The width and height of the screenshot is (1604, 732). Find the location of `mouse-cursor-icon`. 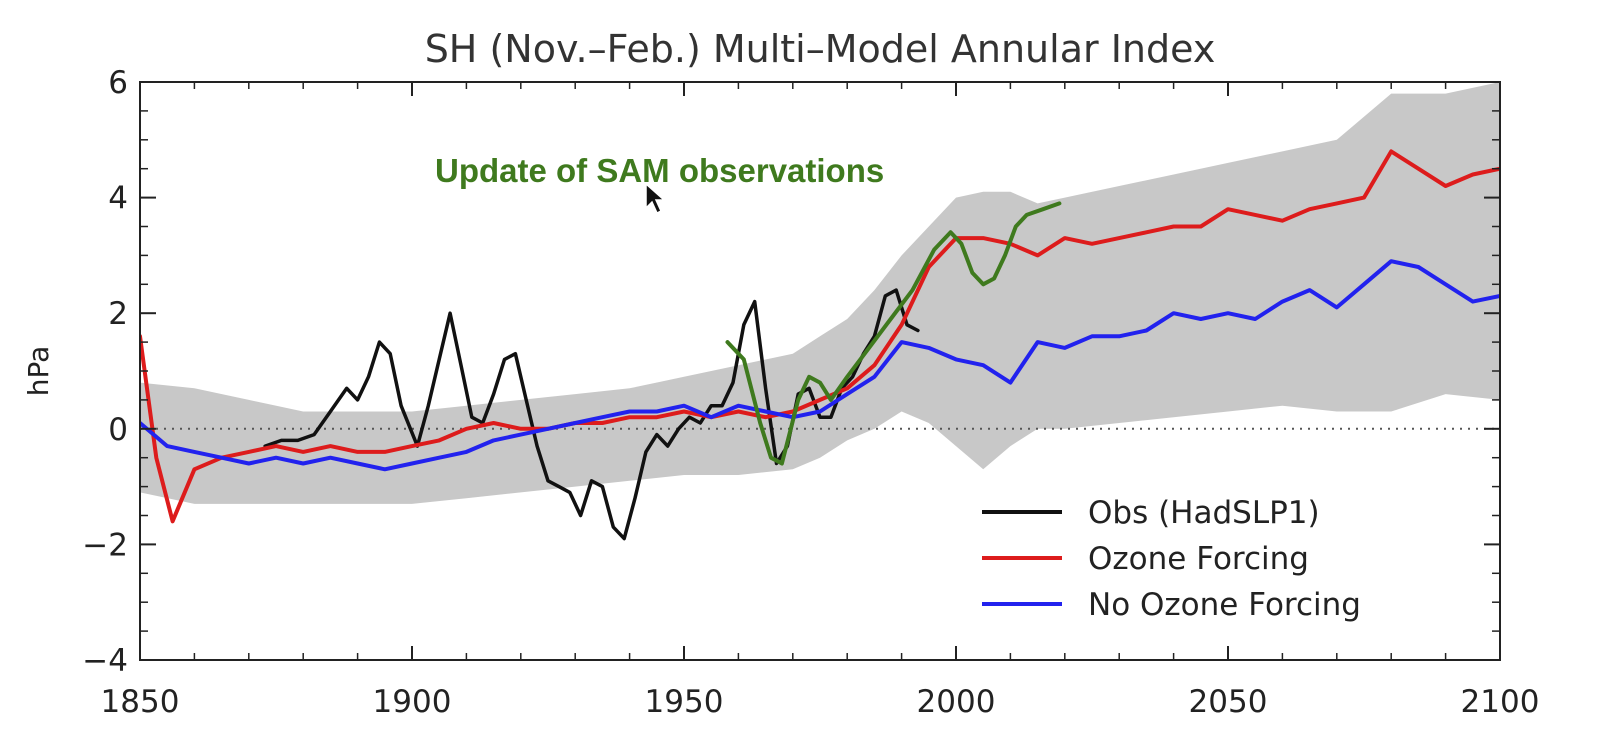

mouse-cursor-icon is located at coordinates (655, 198).